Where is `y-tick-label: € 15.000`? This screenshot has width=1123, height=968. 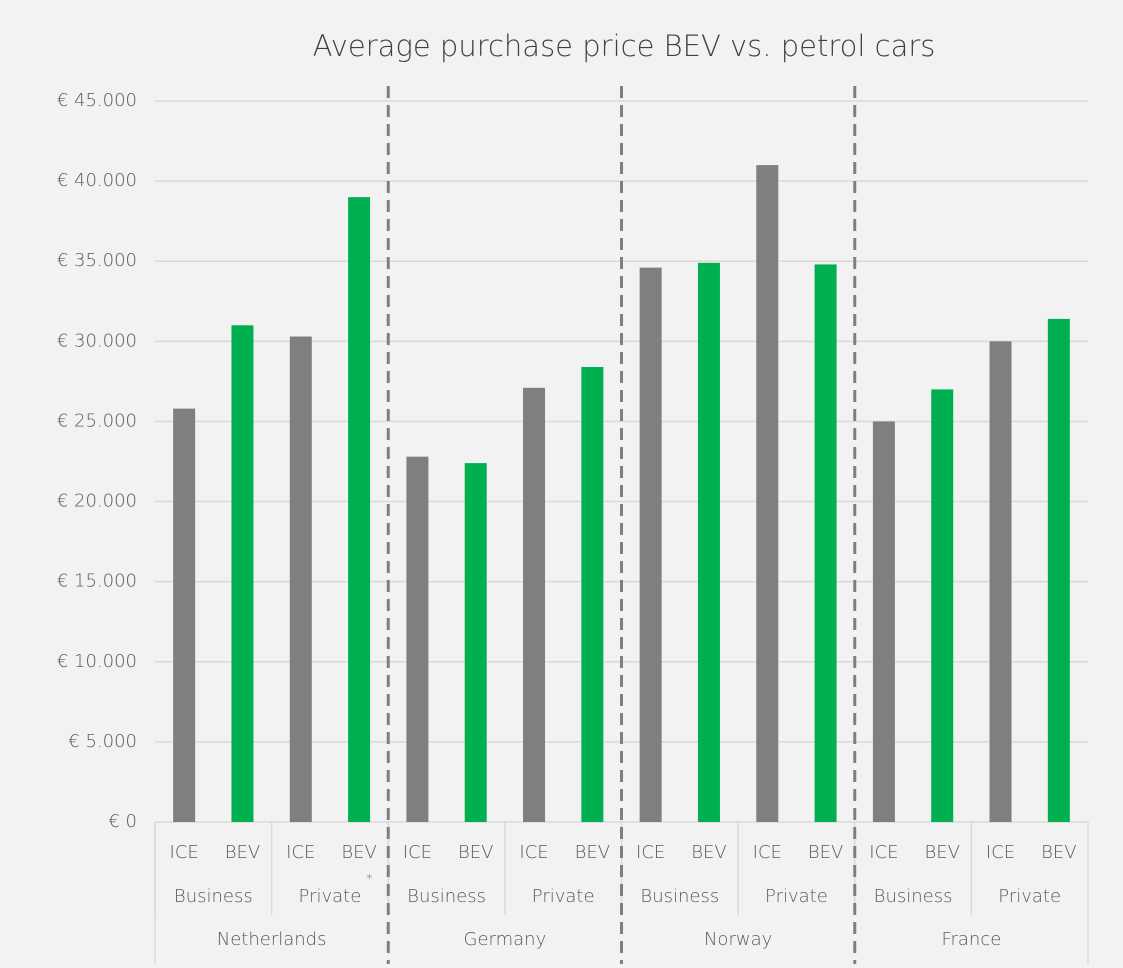 y-tick-label: € 15.000 is located at coordinates (97, 581).